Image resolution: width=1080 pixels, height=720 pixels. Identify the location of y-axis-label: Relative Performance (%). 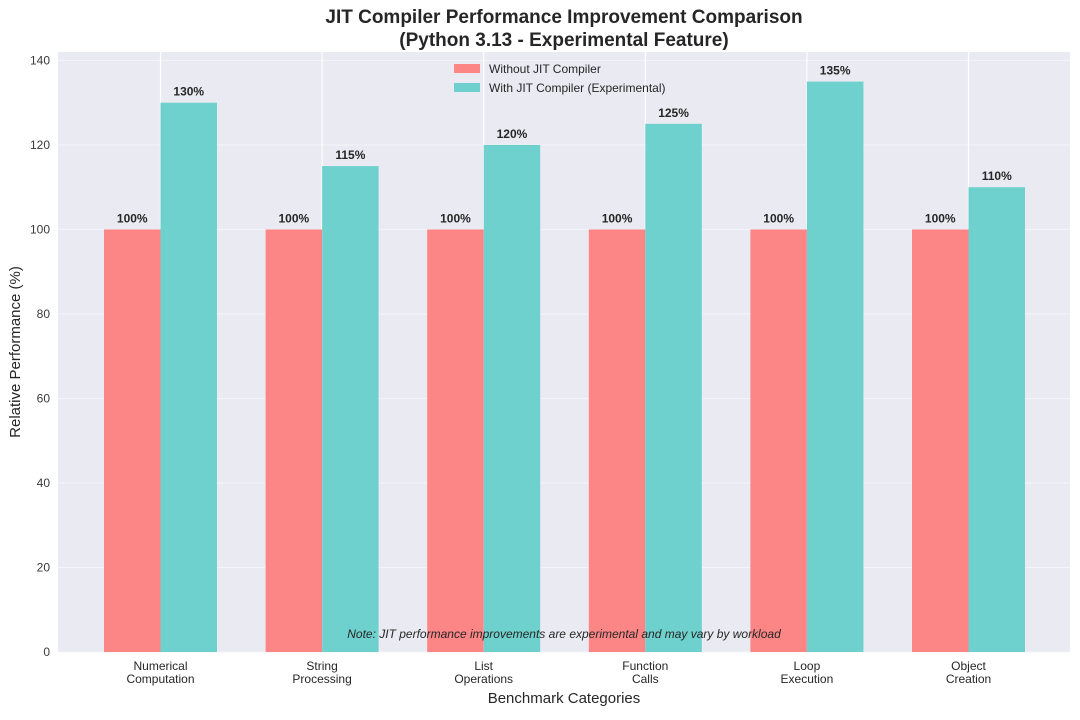
(15, 352).